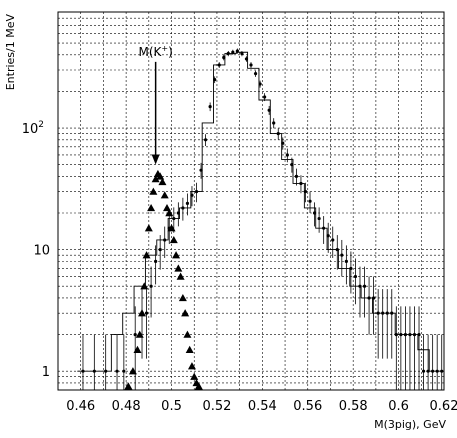  I want to click on x-tick-label: 0.54, so click(262, 406).